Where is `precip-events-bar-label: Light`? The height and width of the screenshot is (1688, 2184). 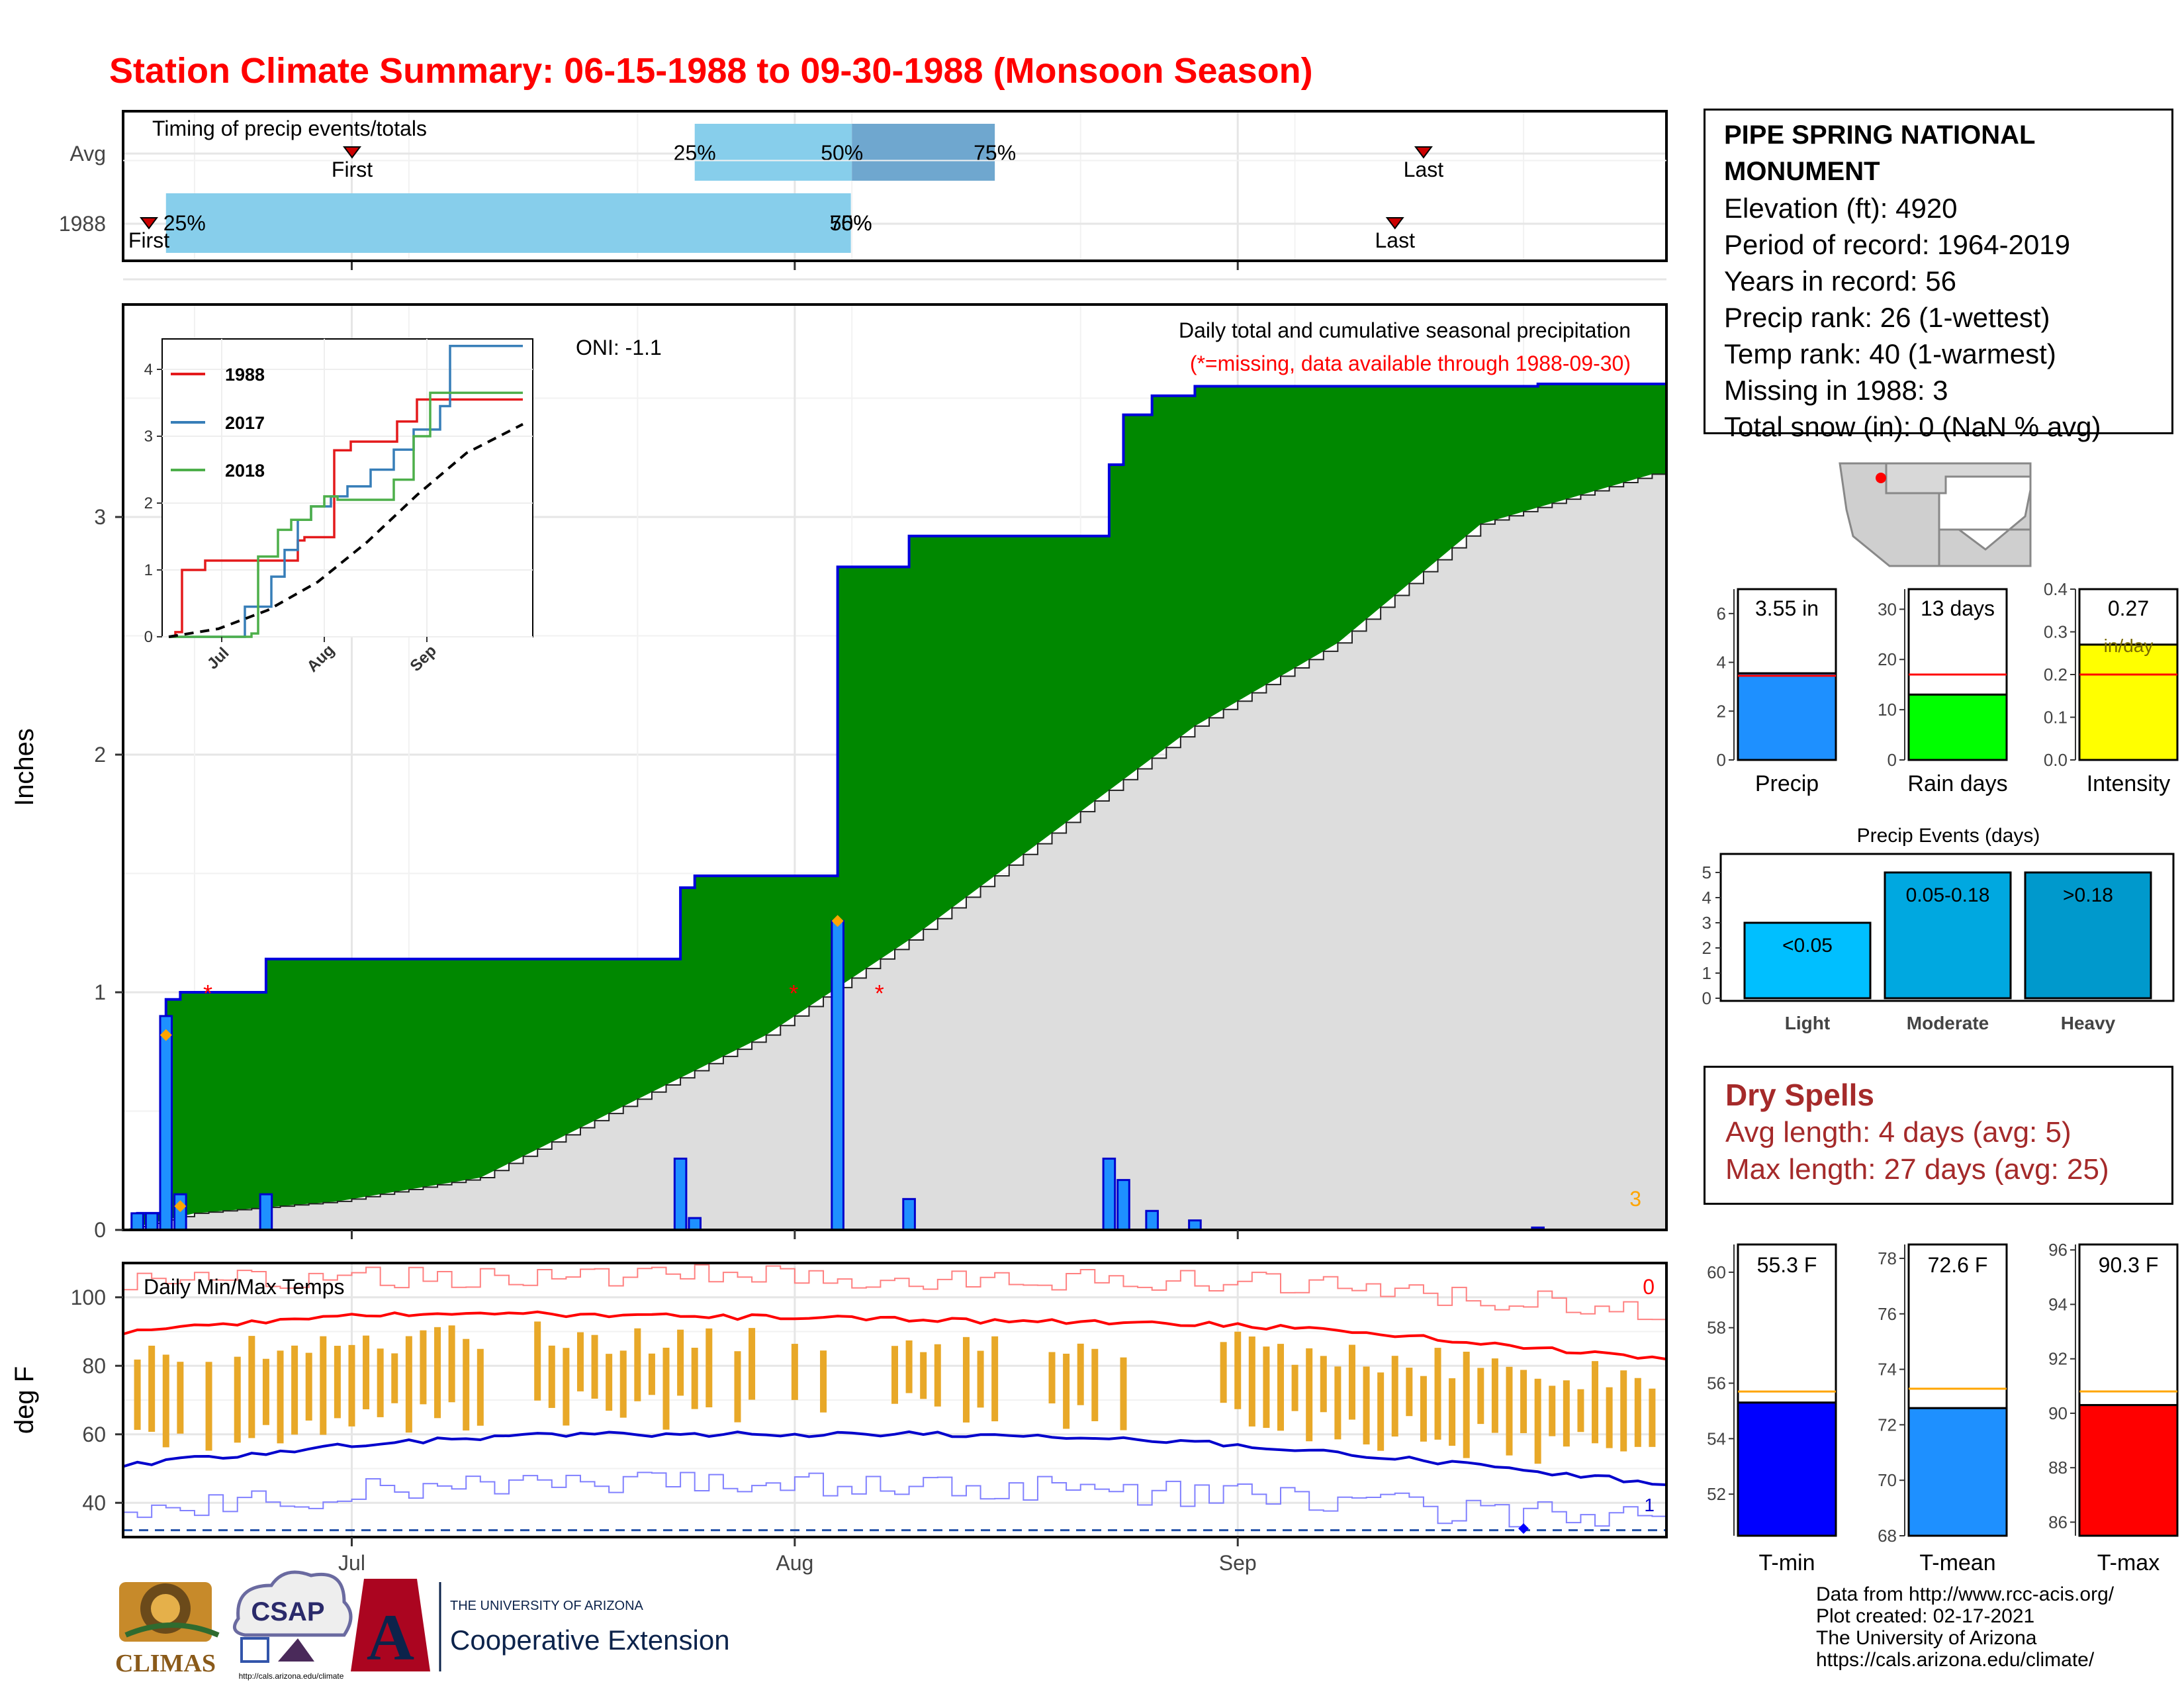
precip-events-bar-label: Light is located at coordinates (1807, 1023).